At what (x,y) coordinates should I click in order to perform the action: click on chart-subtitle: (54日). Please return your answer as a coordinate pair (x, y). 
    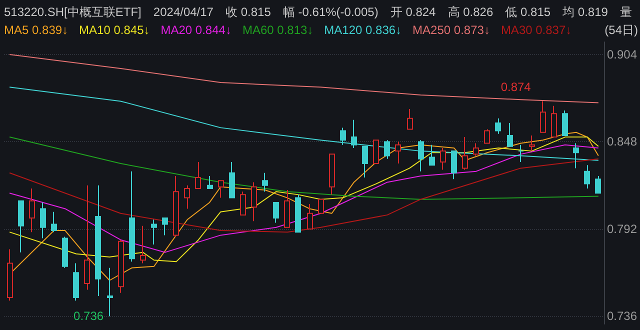
    Looking at the image, I should click on (621, 30).